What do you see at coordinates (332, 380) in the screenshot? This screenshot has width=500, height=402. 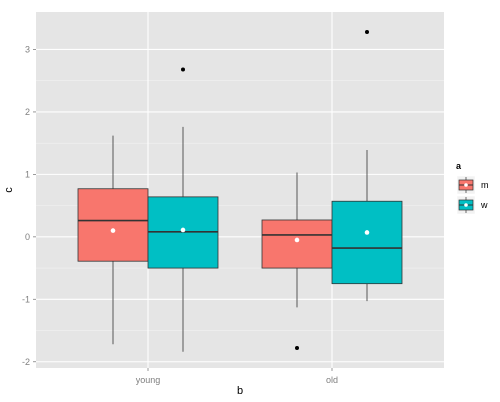 I see `x-tick-label: old` at bounding box center [332, 380].